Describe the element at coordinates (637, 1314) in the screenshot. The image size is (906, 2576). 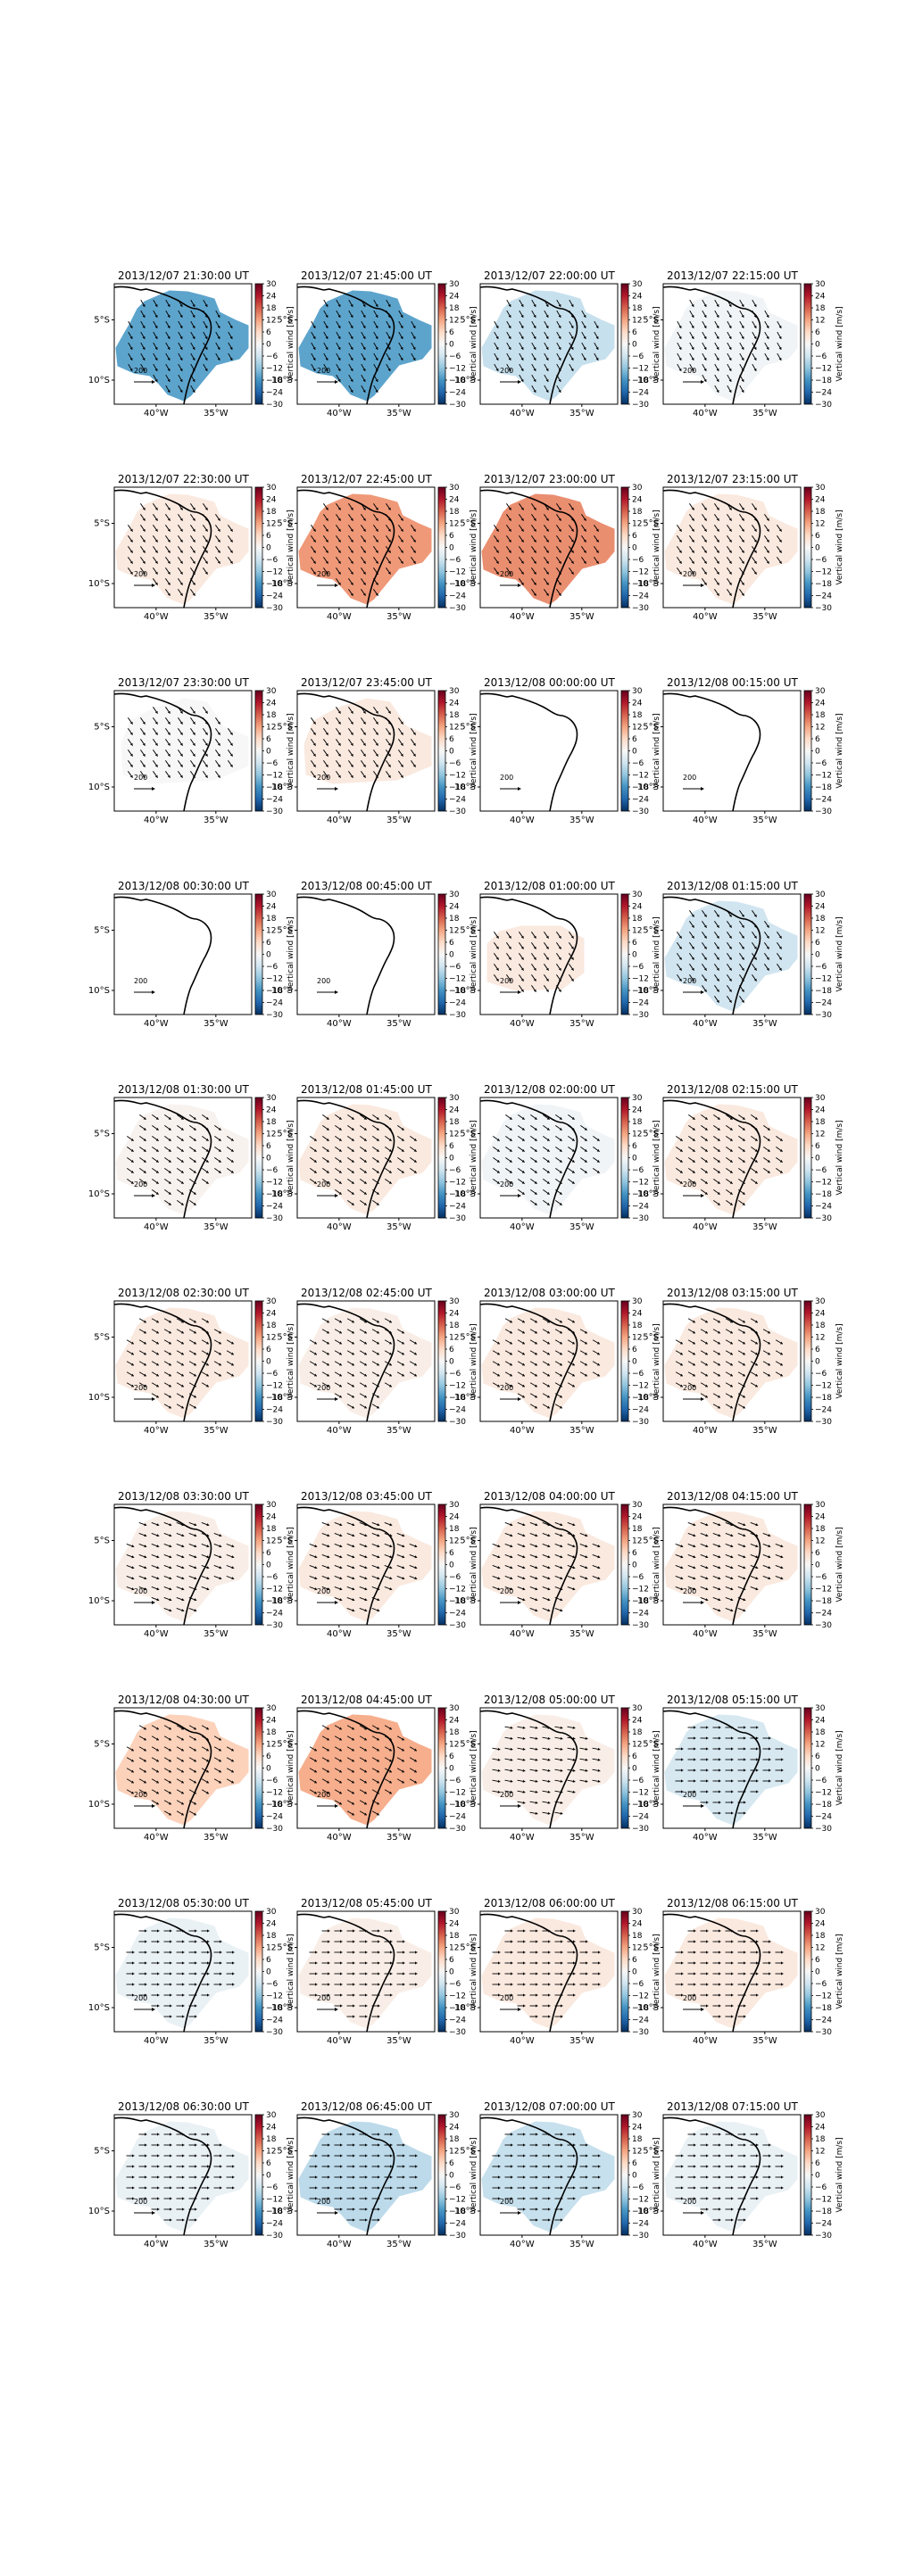
I see `colorbar-tick-label: 24` at that location.